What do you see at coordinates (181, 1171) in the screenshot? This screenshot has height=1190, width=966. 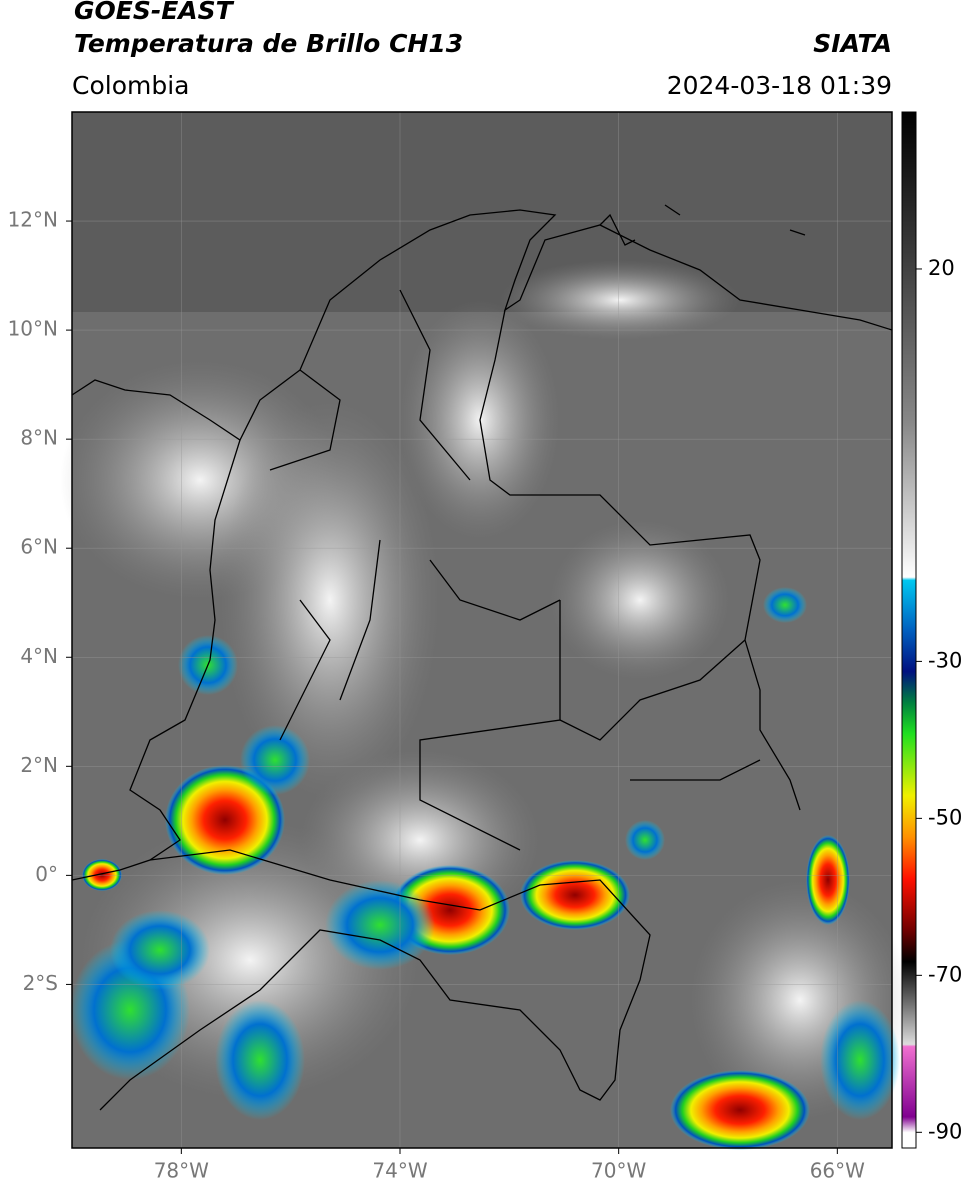 I see `x-tick-label: 78°W` at bounding box center [181, 1171].